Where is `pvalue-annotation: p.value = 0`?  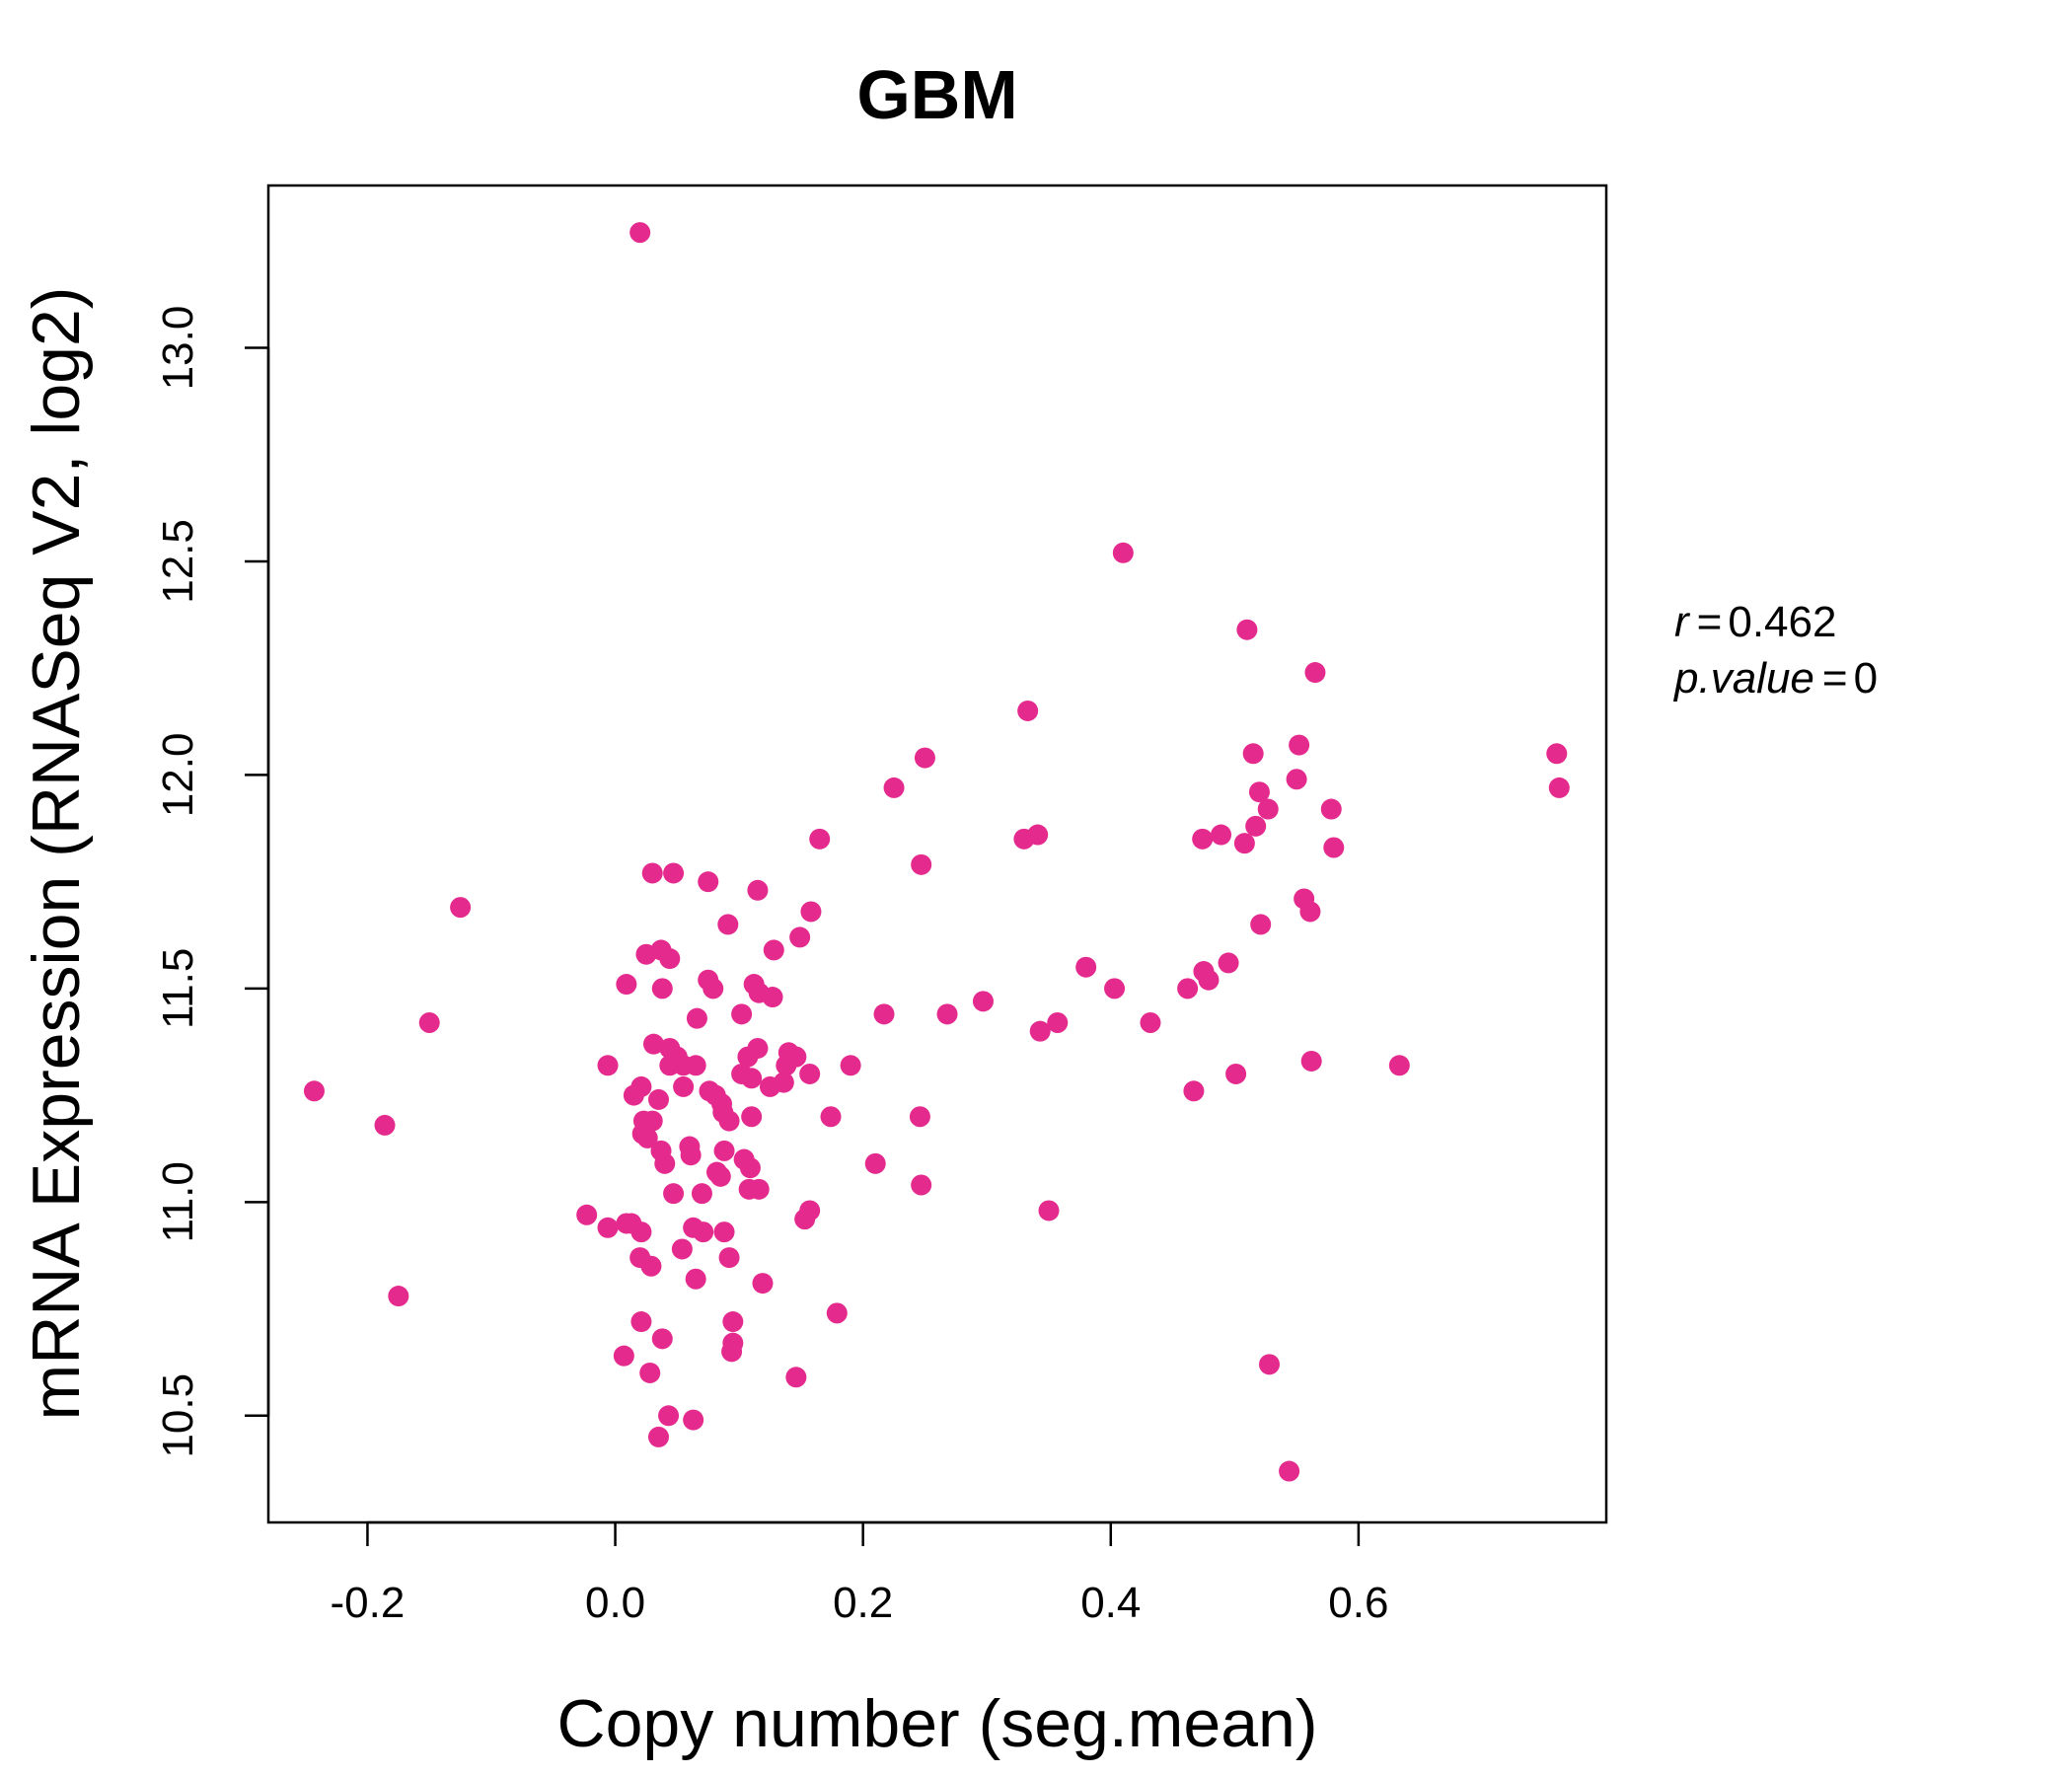 pvalue-annotation: p.value = 0 is located at coordinates (1775, 679).